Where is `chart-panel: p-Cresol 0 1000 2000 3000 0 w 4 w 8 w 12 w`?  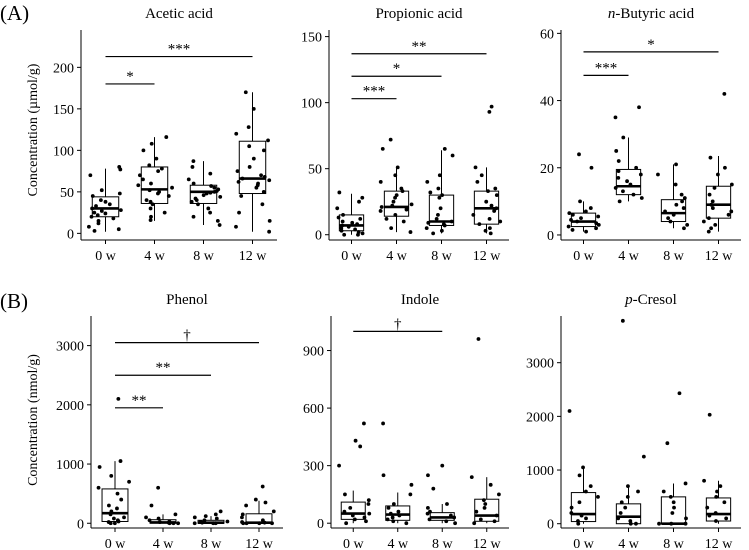 chart-panel: p-Cresol 0 1000 2000 3000 0 w 4 w 8 w 12 w is located at coordinates (633, 421).